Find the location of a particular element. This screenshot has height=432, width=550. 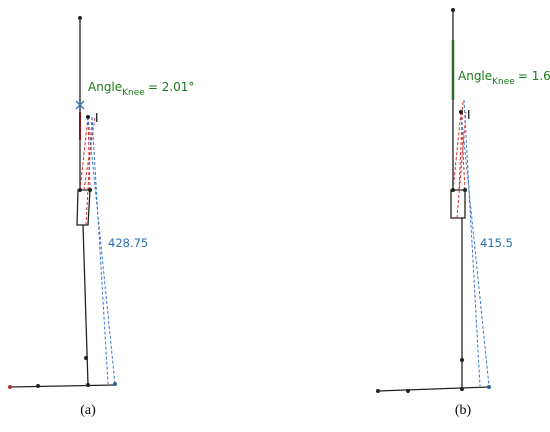

caption: (b) is located at coordinates (463, 410).